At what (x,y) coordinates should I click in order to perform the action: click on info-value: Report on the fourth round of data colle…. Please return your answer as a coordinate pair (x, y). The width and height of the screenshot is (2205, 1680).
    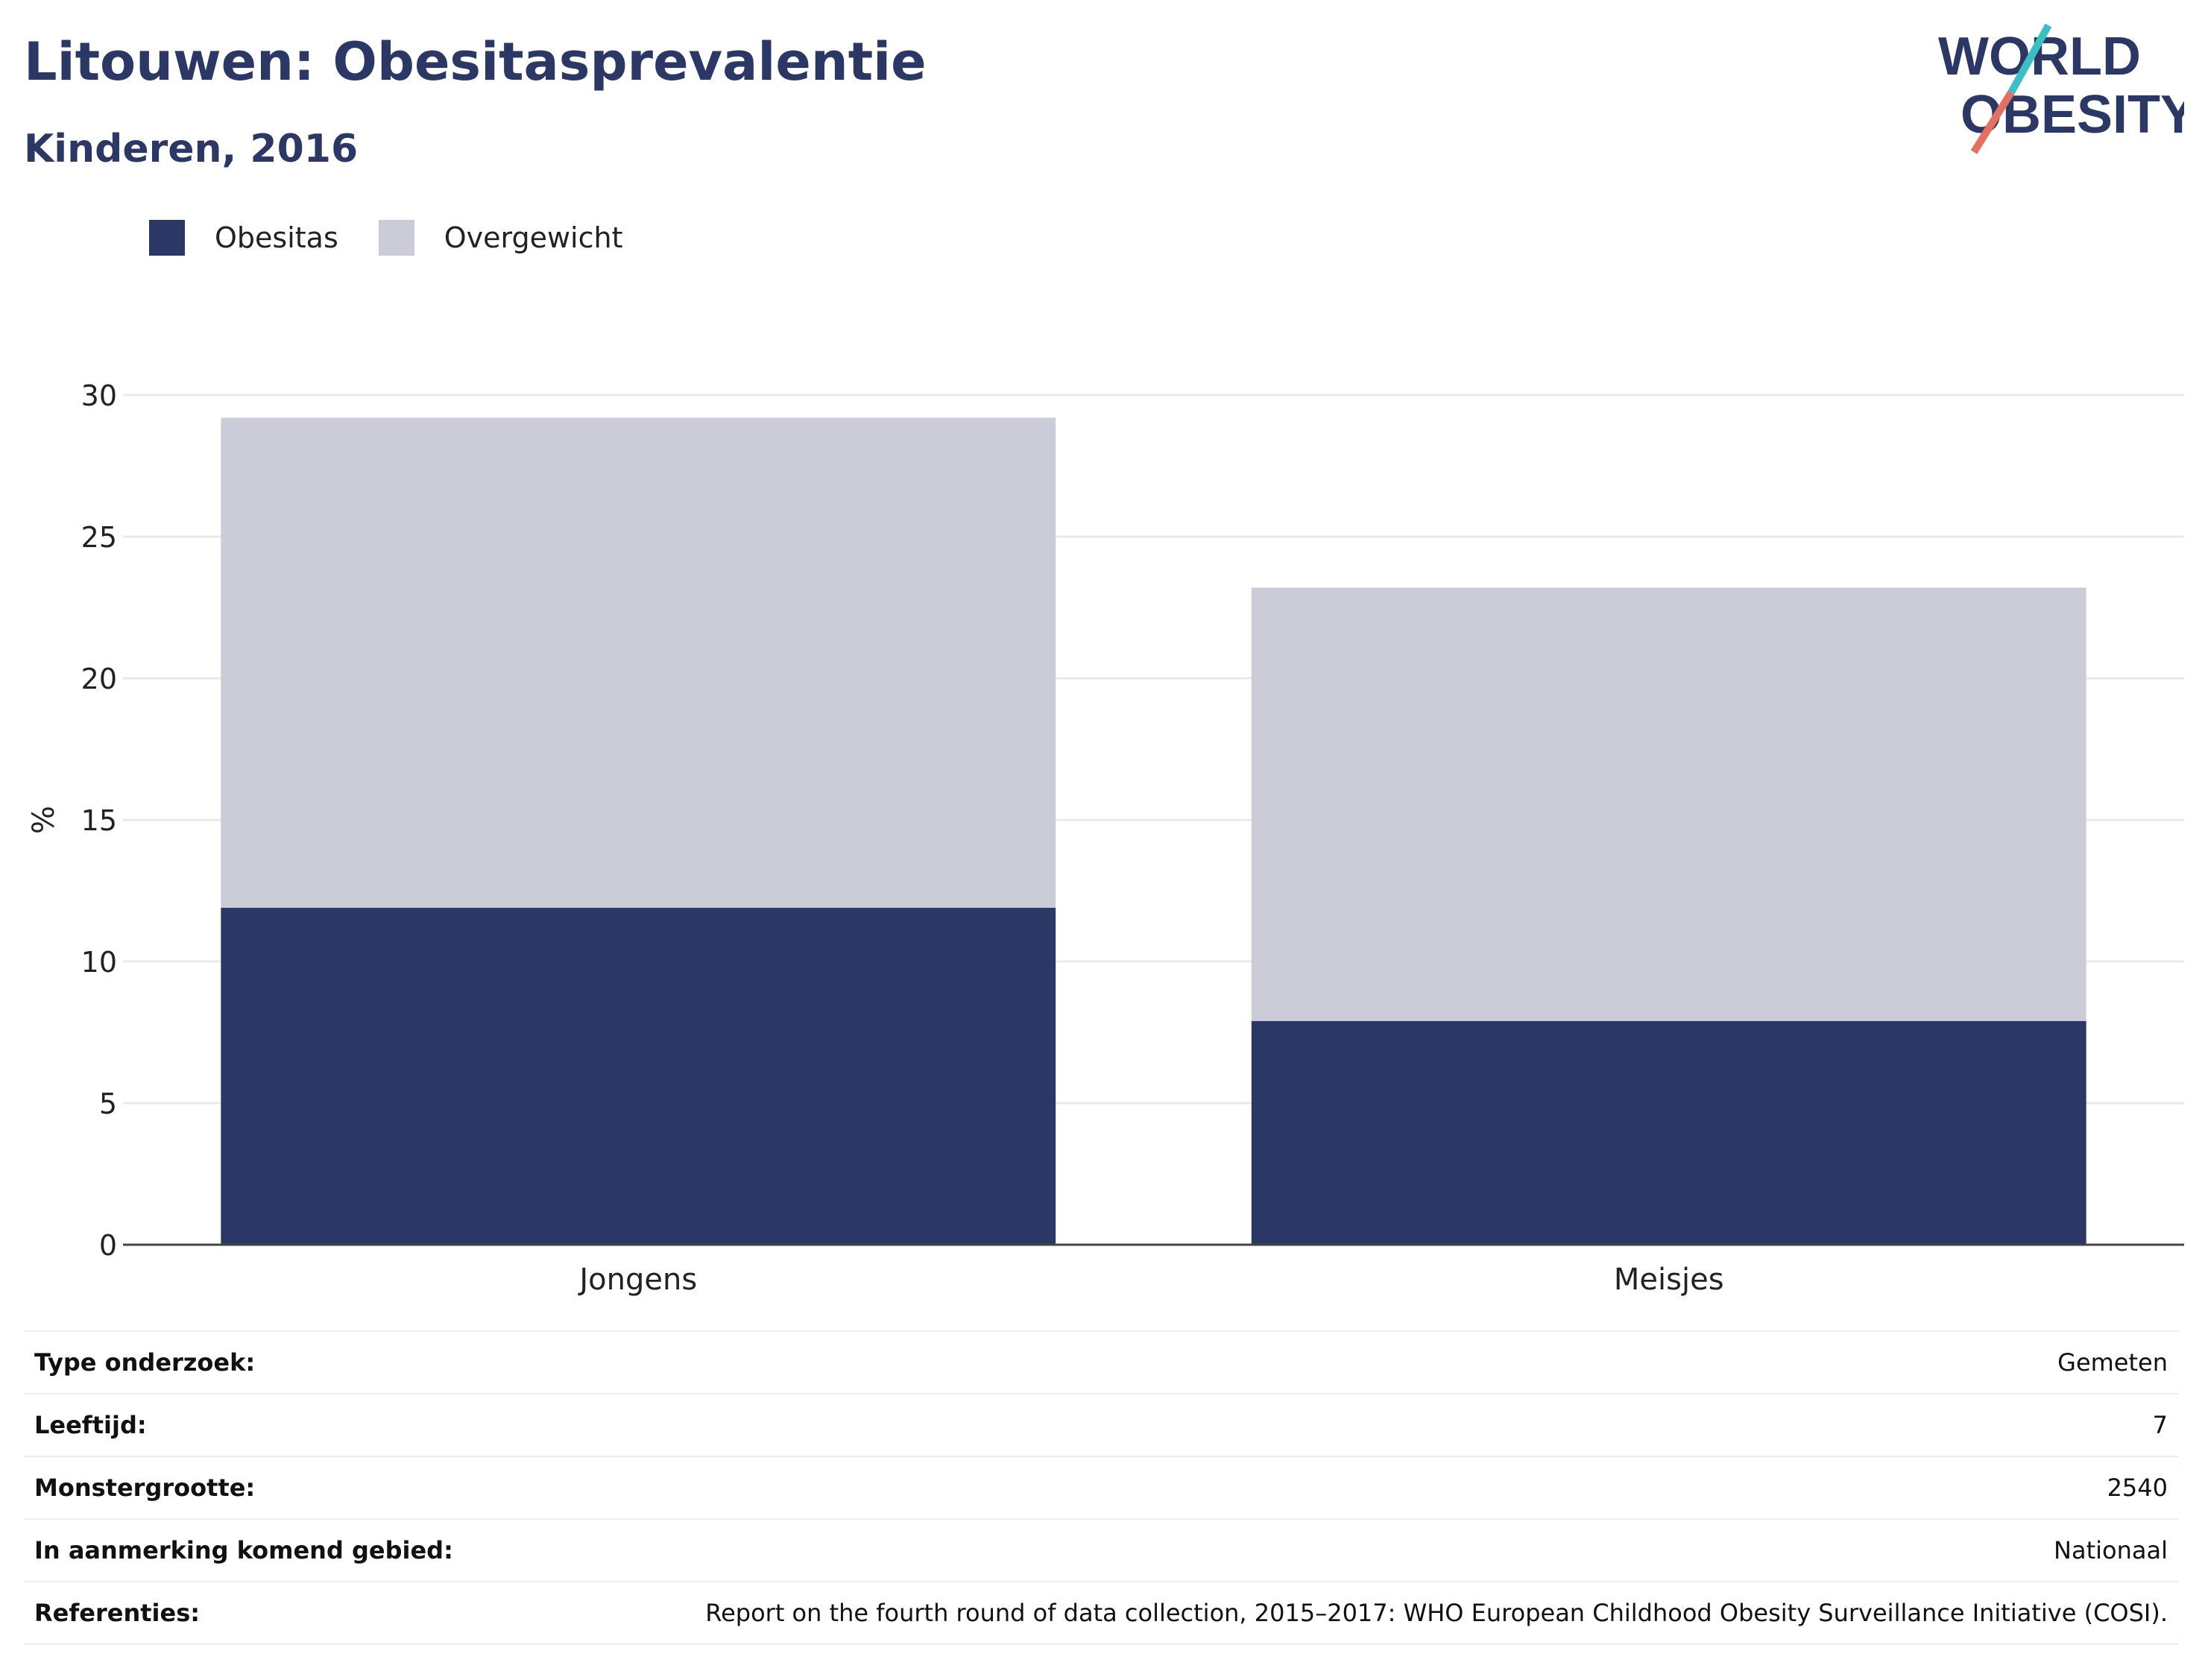
    Looking at the image, I should click on (1436, 1613).